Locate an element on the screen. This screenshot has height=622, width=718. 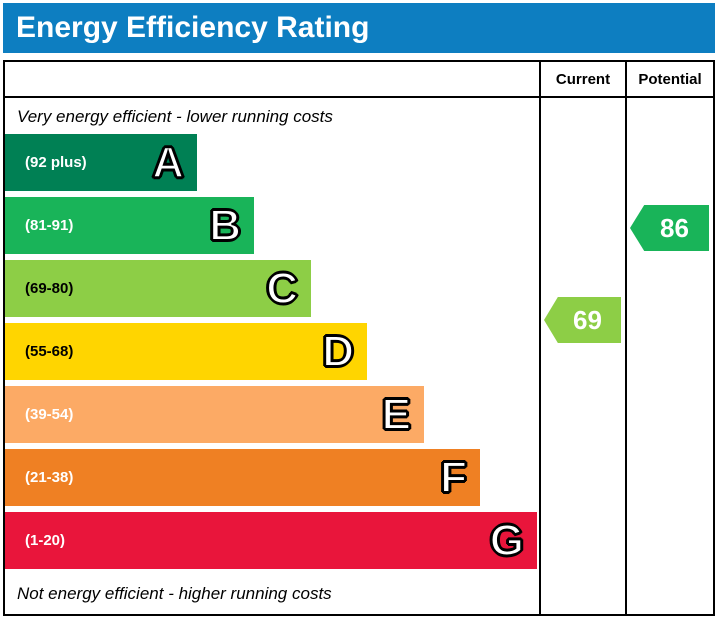
current-value: 69 is located at coordinates (587, 319).